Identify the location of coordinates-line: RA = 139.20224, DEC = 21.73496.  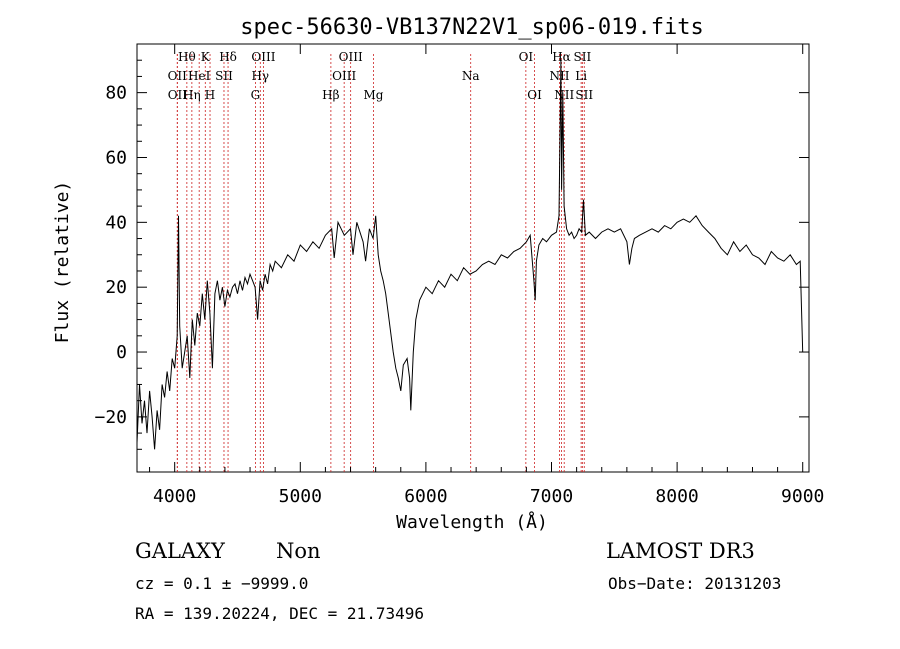
(279, 613).